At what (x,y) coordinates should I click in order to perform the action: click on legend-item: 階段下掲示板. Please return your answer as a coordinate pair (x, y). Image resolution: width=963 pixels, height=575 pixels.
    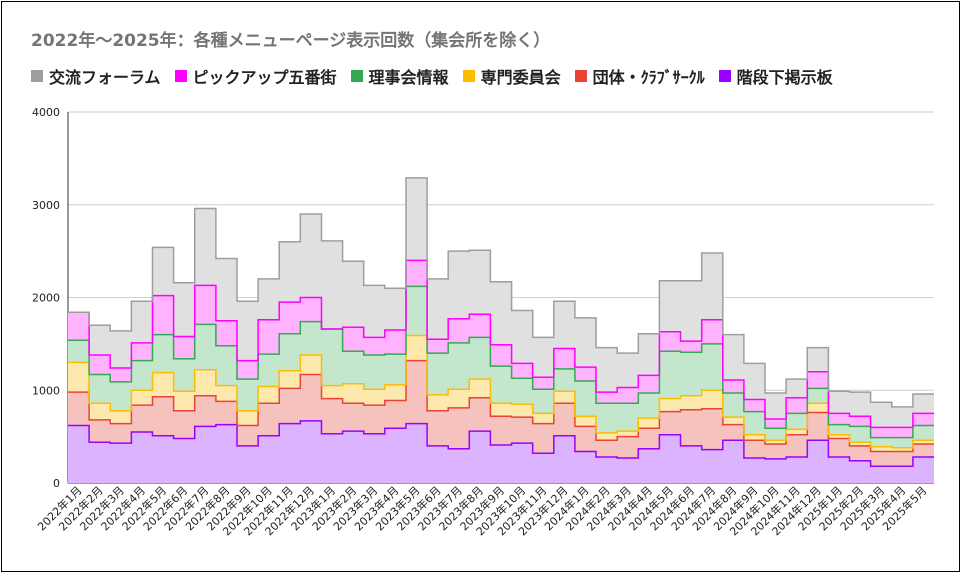
    Looking at the image, I should click on (775, 76).